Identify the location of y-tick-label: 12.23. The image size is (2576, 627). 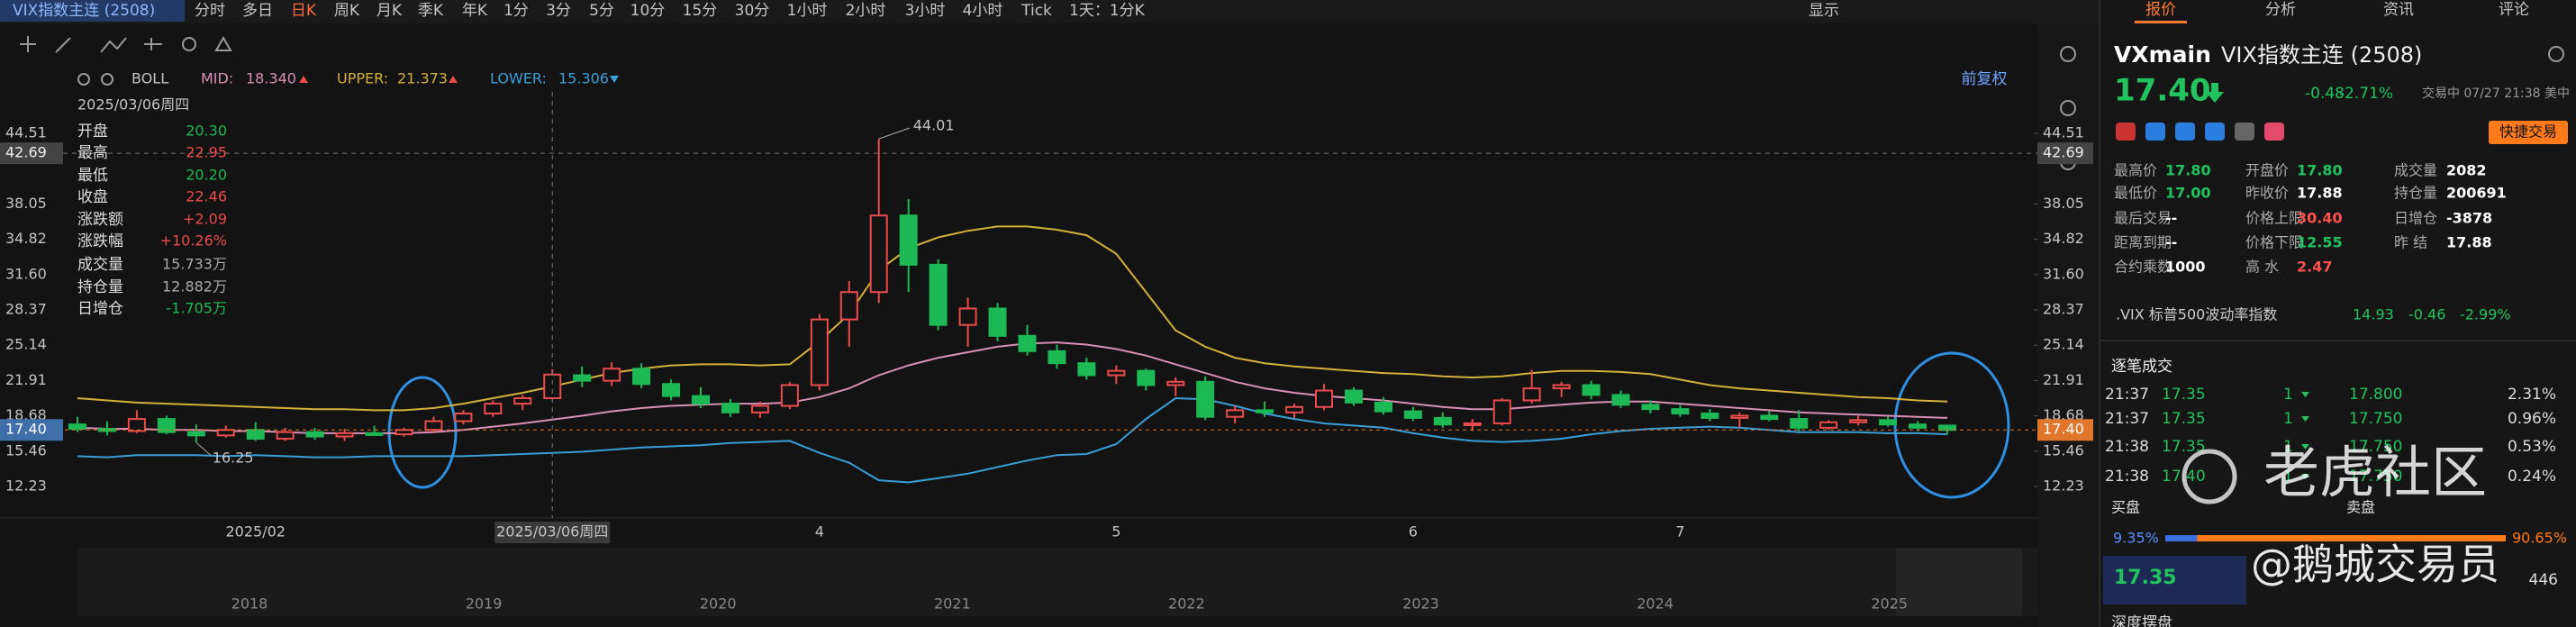
(2063, 486).